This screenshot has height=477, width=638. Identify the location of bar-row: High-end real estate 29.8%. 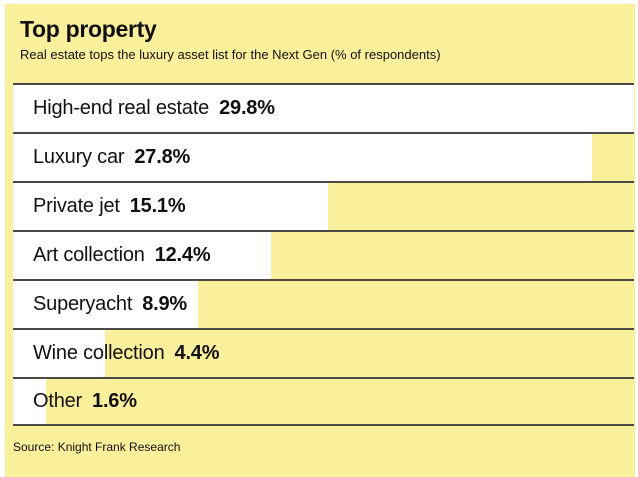
(323, 107).